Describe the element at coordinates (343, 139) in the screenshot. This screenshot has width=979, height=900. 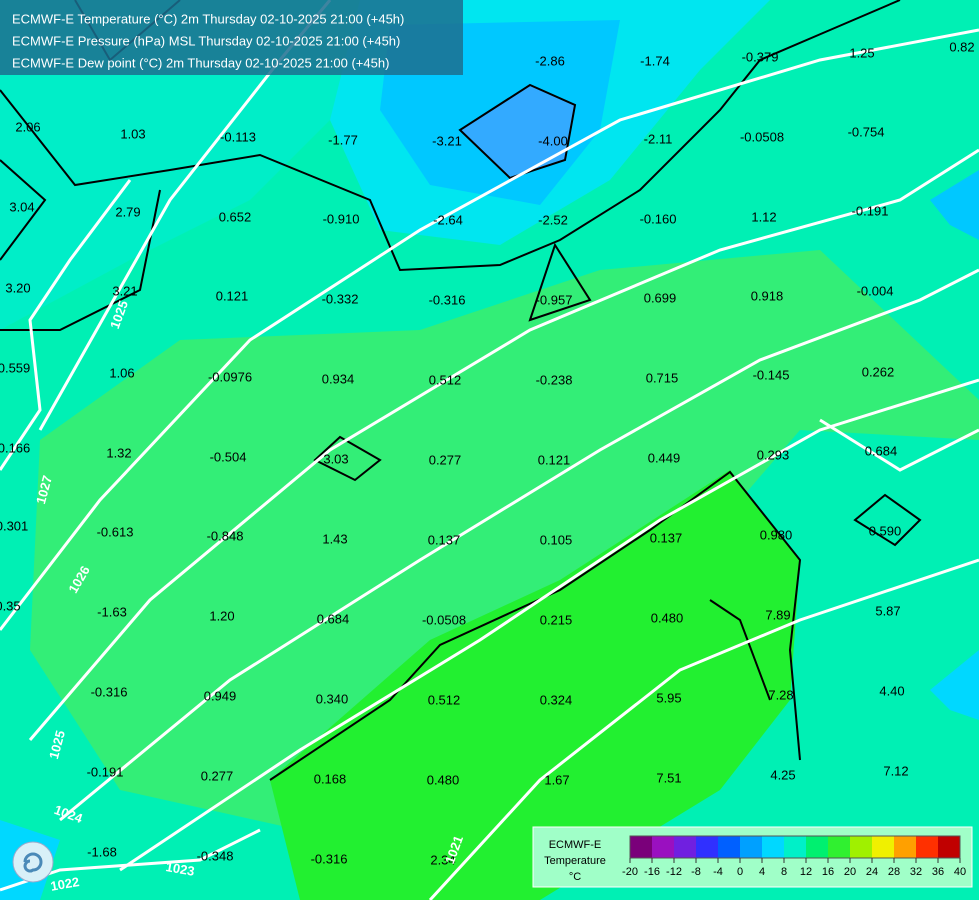
I see `value-label: -1.77` at that location.